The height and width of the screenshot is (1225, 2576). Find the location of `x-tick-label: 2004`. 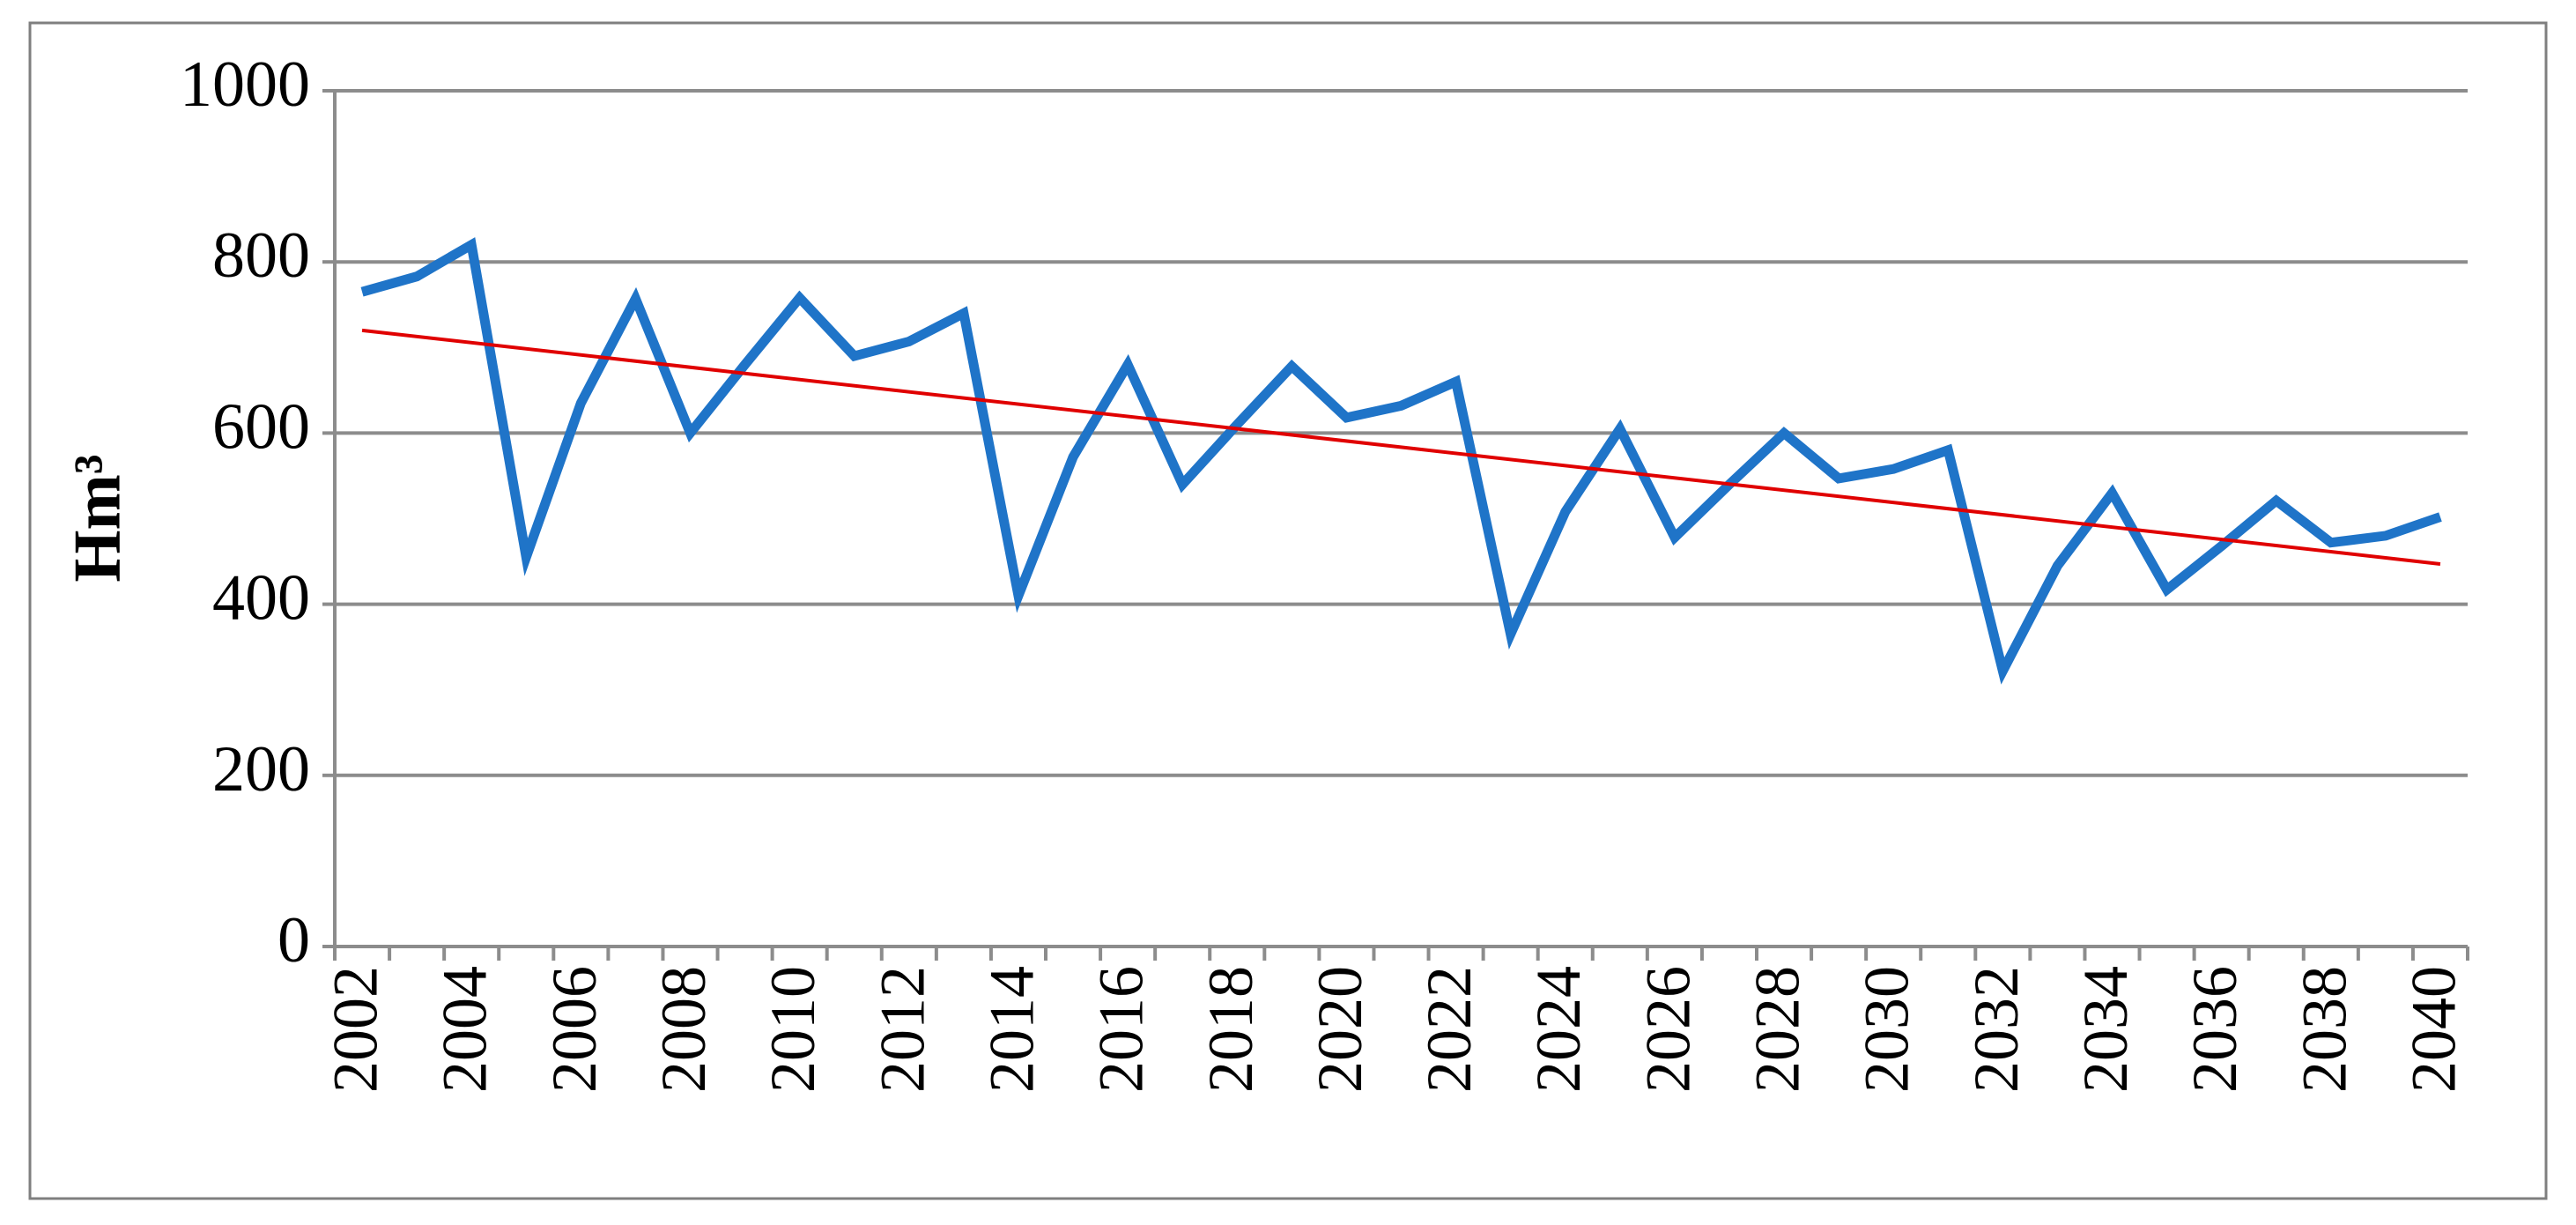

x-tick-label: 2004 is located at coordinates (465, 1029).